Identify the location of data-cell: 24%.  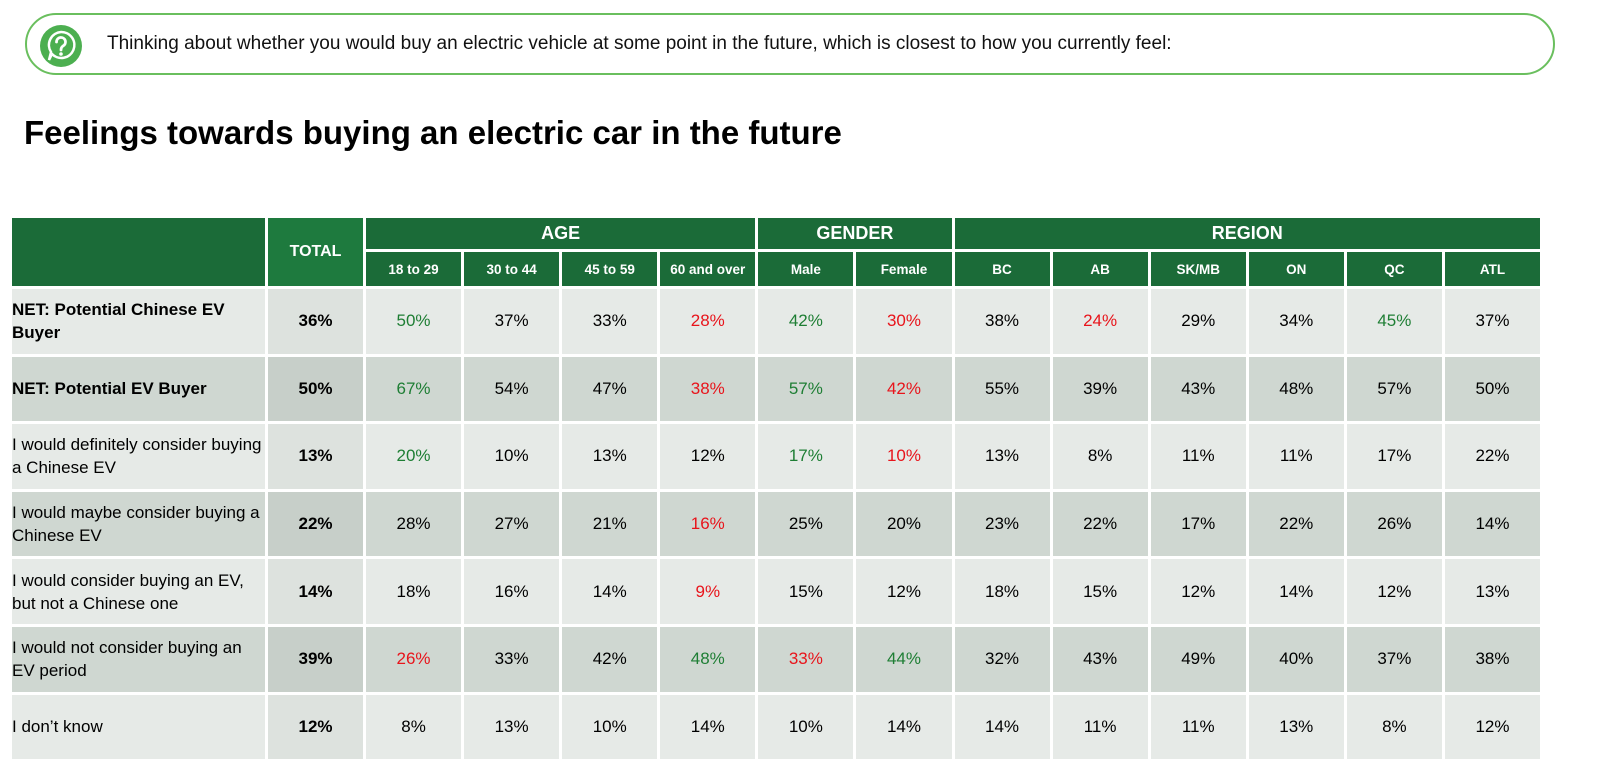
(1100, 321).